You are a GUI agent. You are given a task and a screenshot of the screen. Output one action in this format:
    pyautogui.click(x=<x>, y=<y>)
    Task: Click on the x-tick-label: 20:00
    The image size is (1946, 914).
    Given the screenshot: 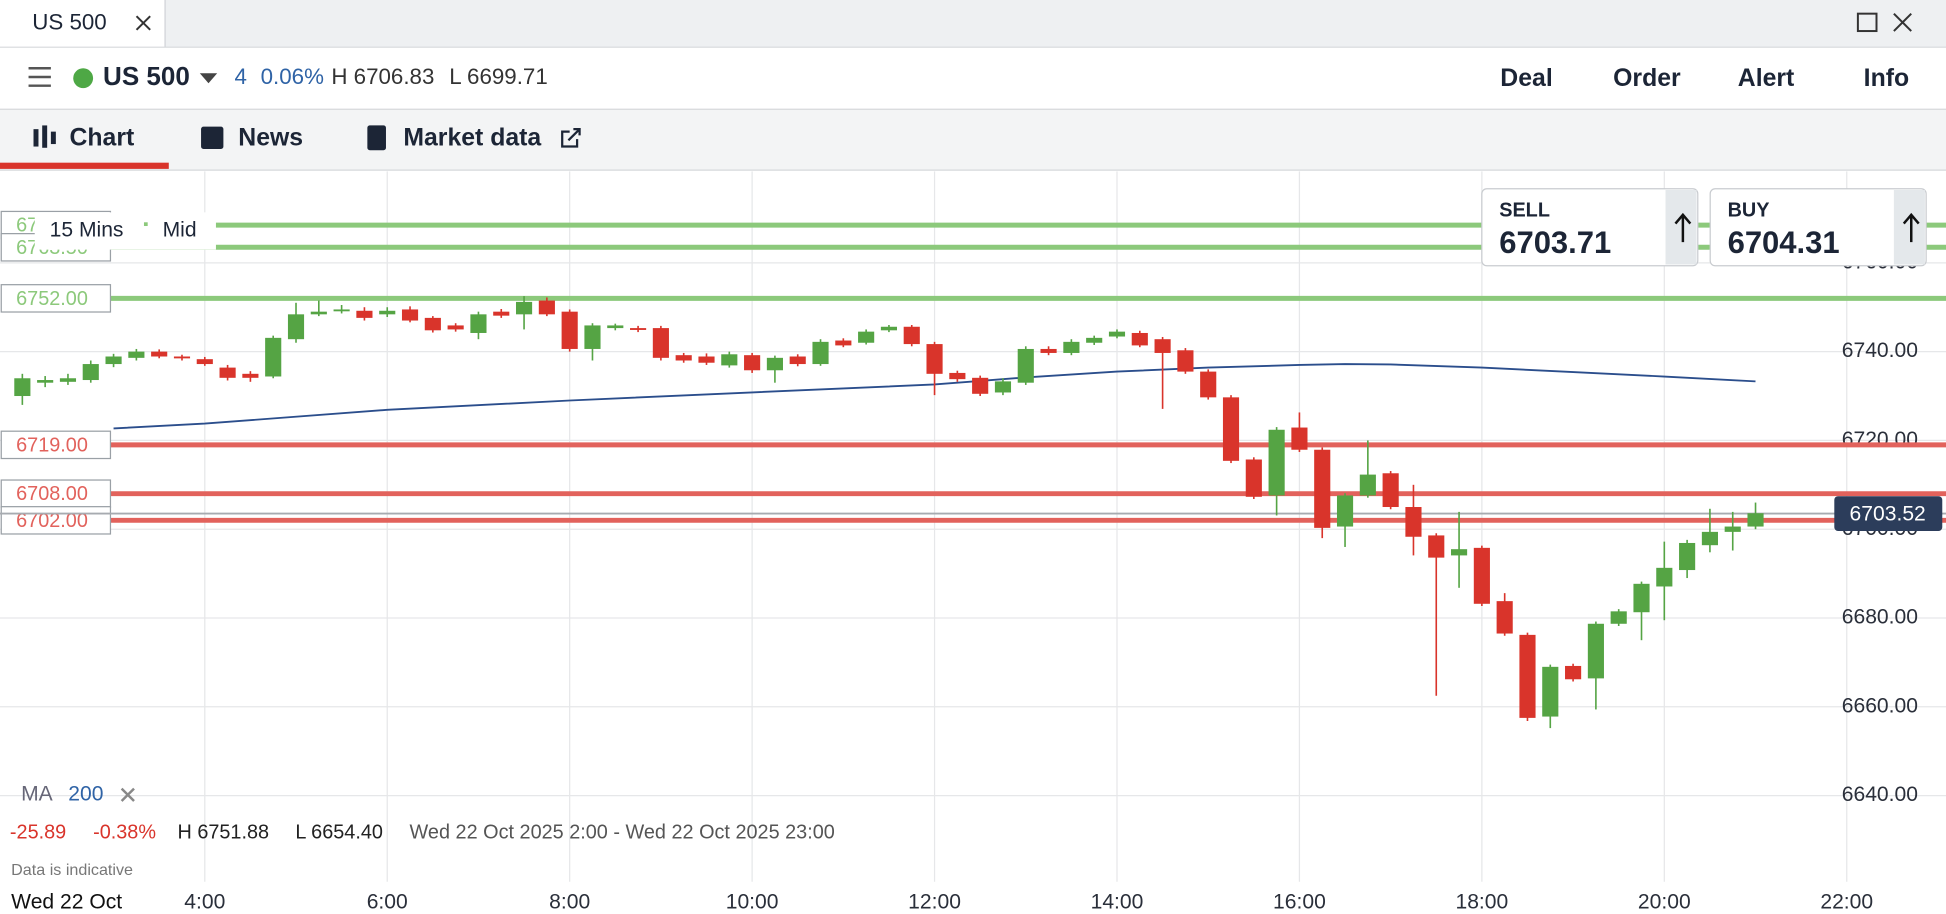 What is the action you would take?
    pyautogui.click(x=1664, y=901)
    